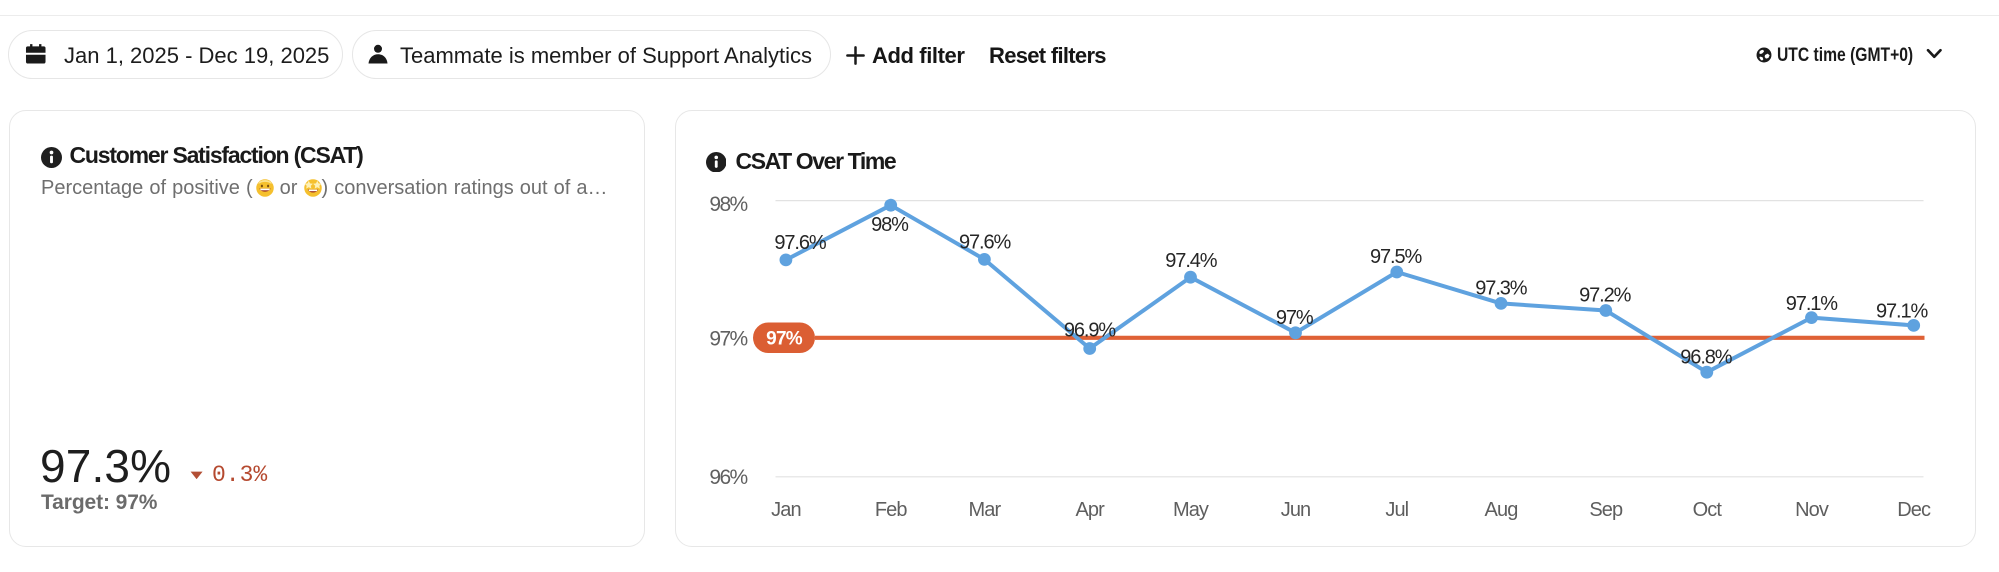  I want to click on svg-text: Sep, so click(1606, 510).